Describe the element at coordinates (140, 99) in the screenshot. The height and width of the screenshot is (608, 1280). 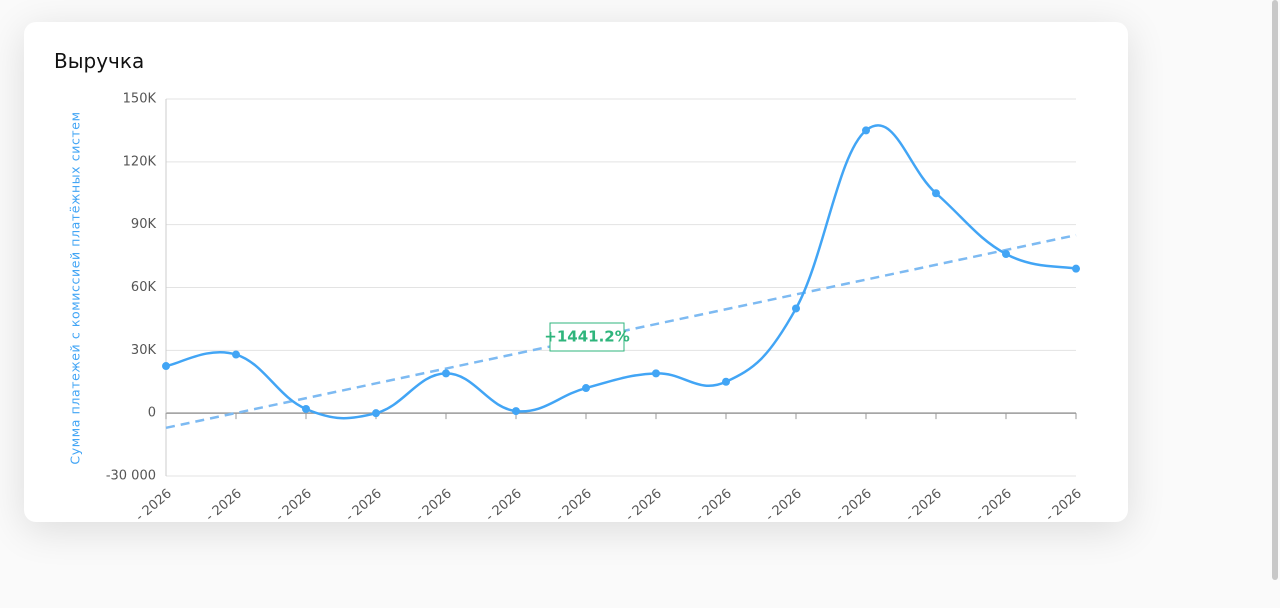
I see `y-tick-label: 150K` at that location.